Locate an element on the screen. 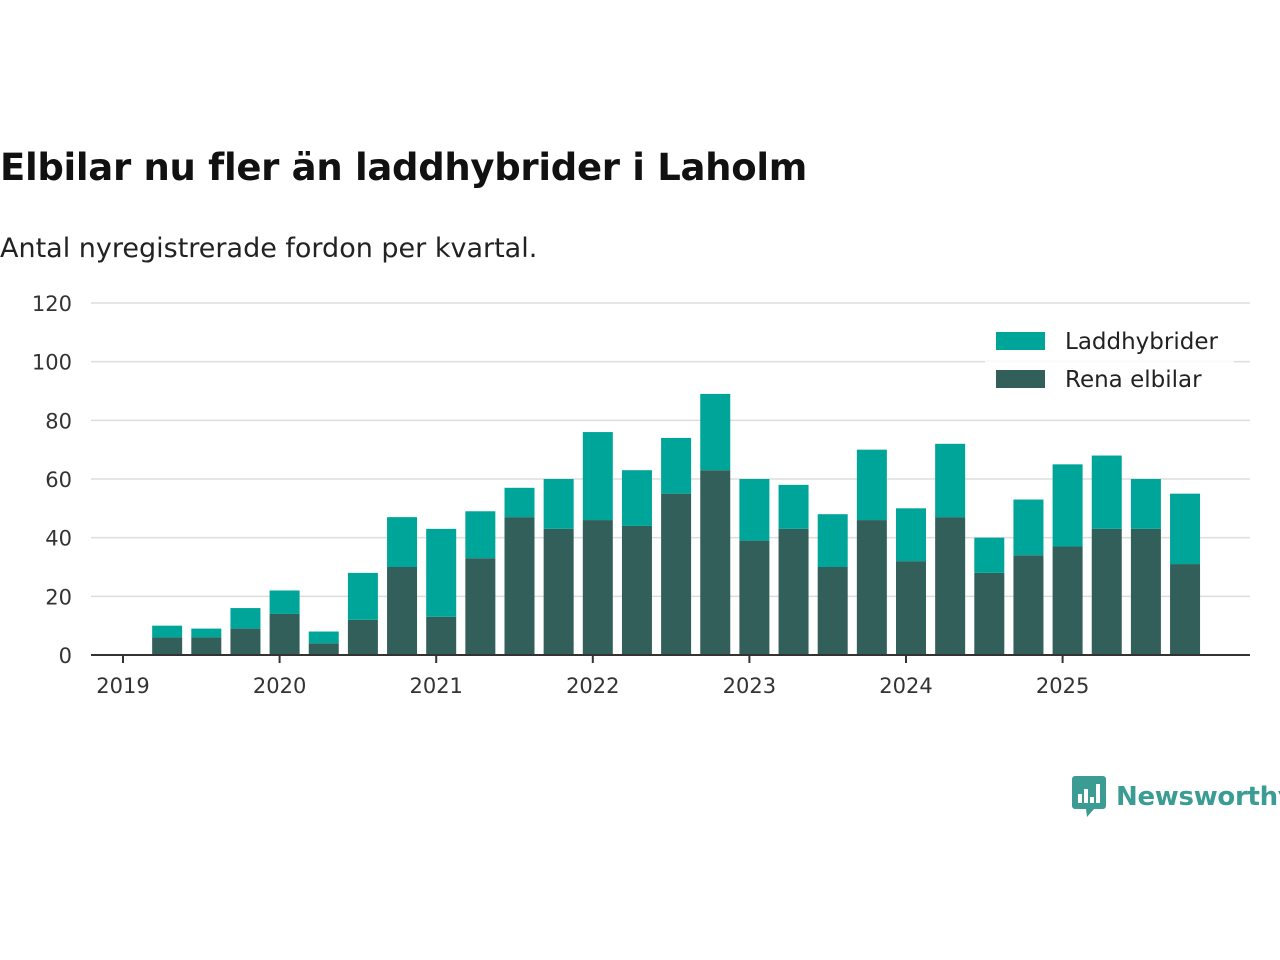 This screenshot has height=960, width=1280. y-tick-label: 100 is located at coordinates (52, 363).